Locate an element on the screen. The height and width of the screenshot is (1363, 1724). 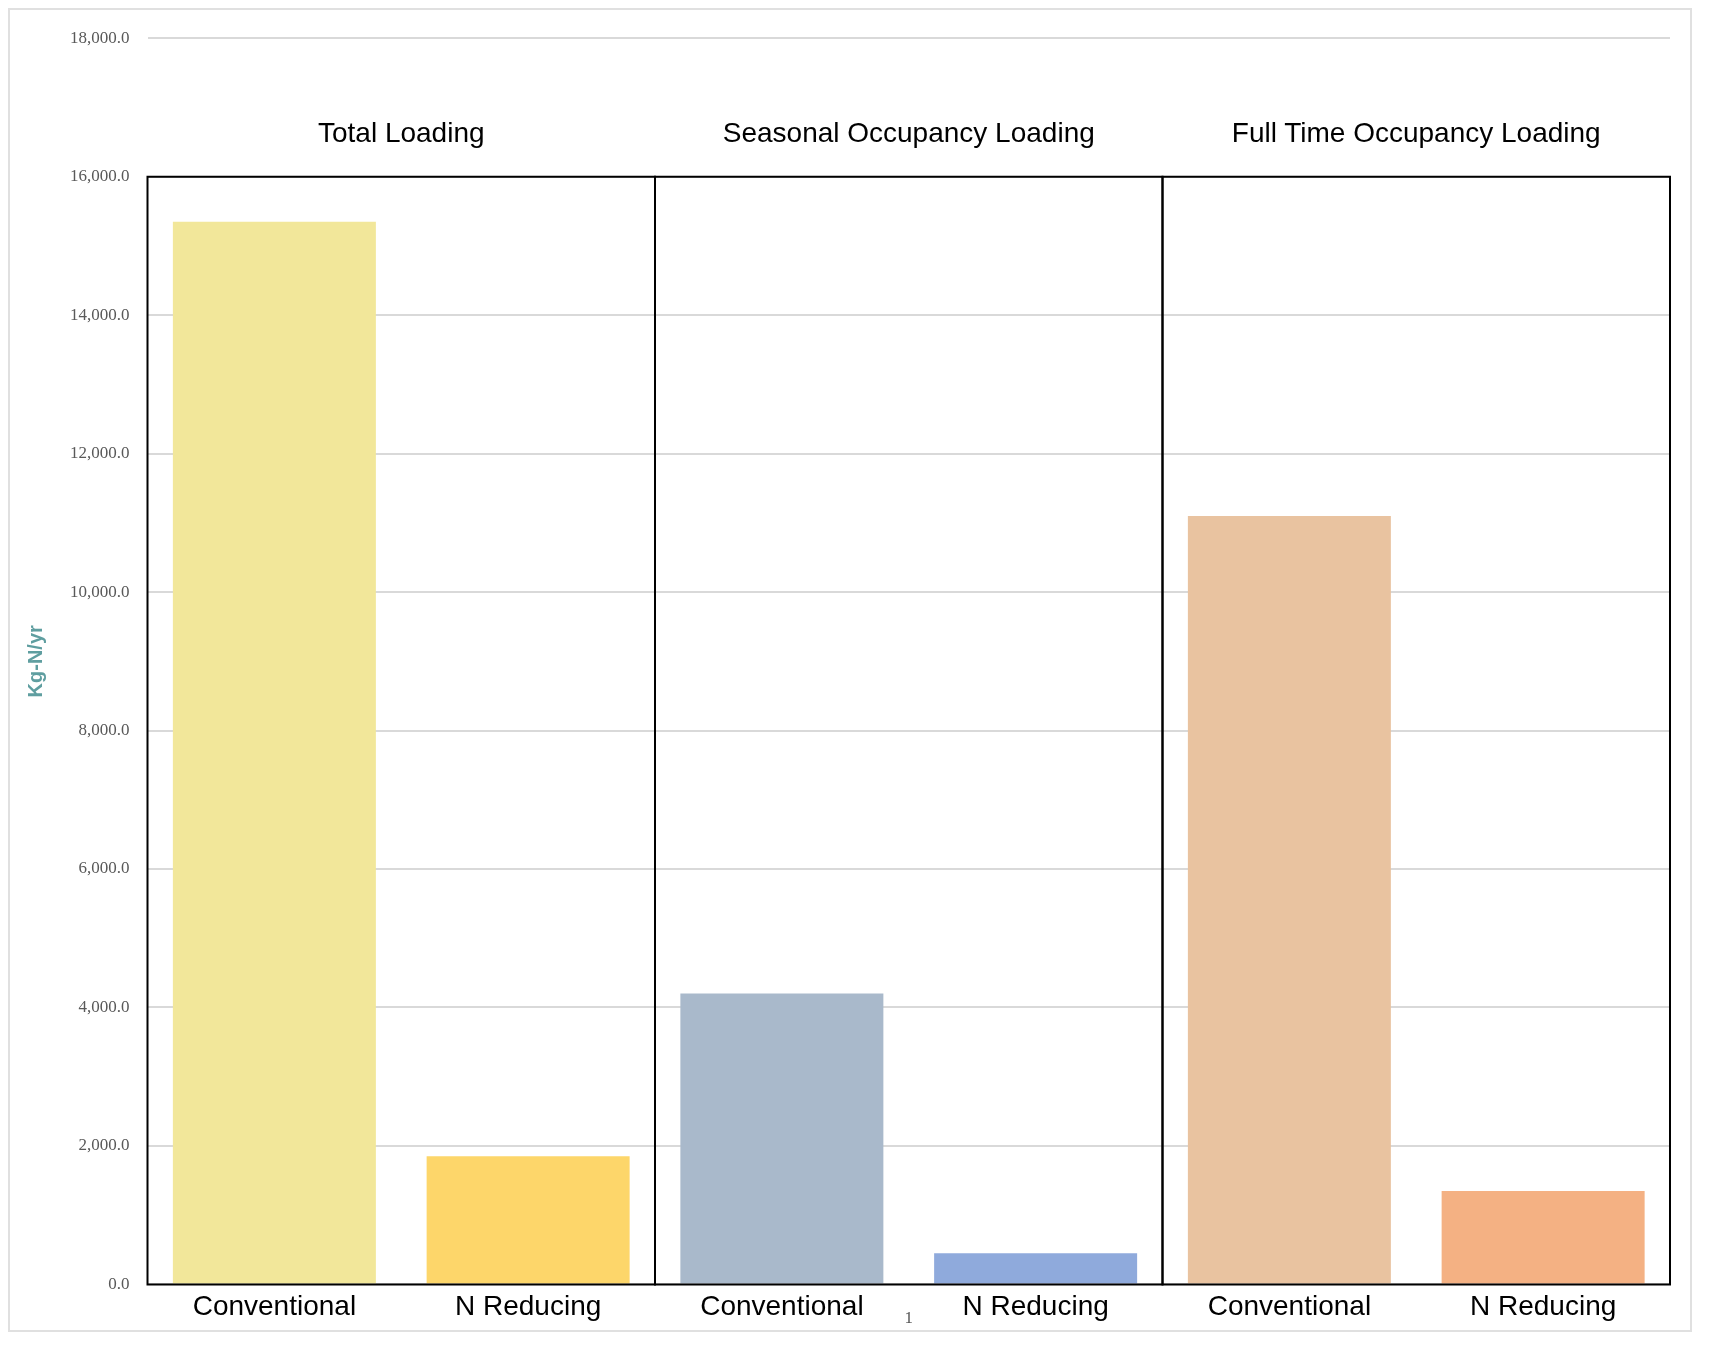
y-tick-label: 8,000.0 is located at coordinates (104, 729).